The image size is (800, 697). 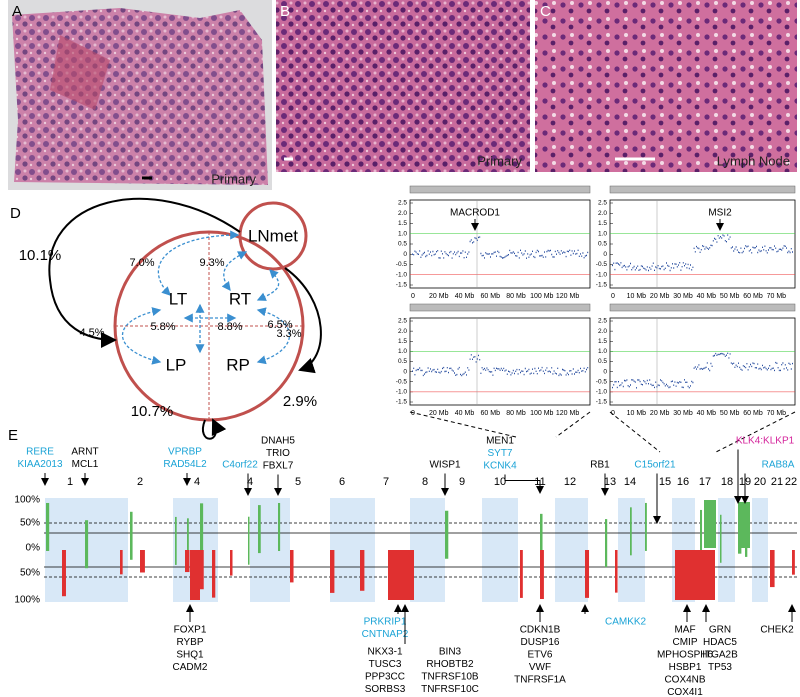 I want to click on gene-label: SHQ1, so click(x=190, y=655).